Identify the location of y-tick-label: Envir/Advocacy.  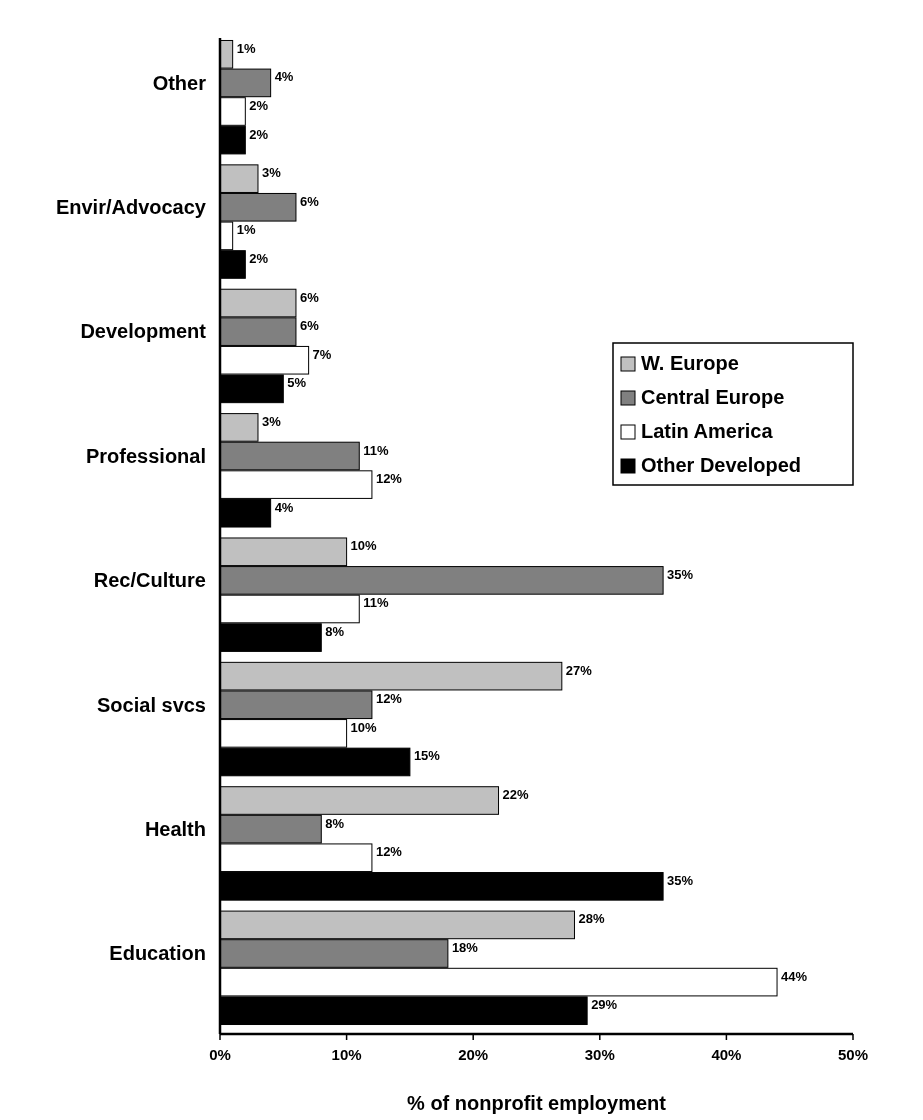
(131, 207).